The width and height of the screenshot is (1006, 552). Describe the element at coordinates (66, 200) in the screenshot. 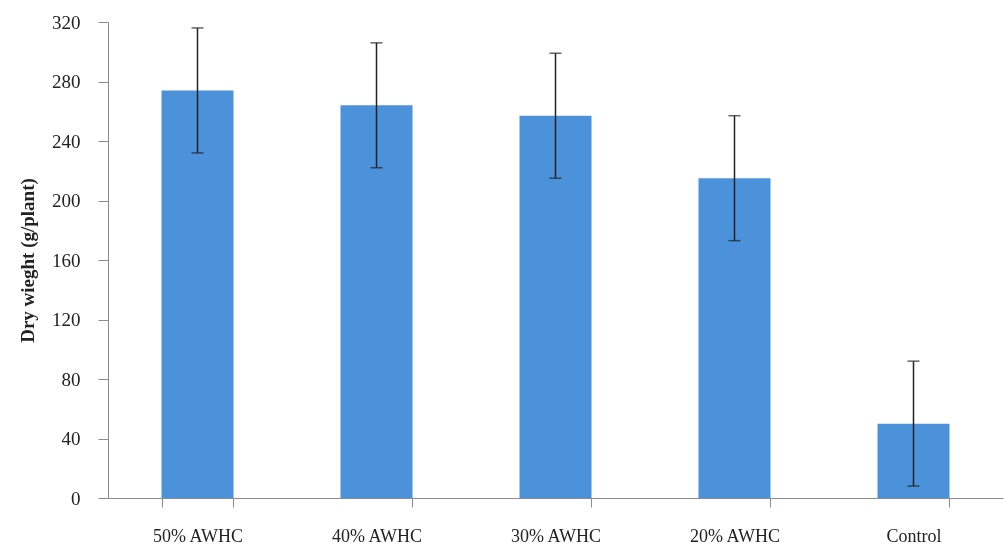

I see `y-tick-label: 200` at that location.